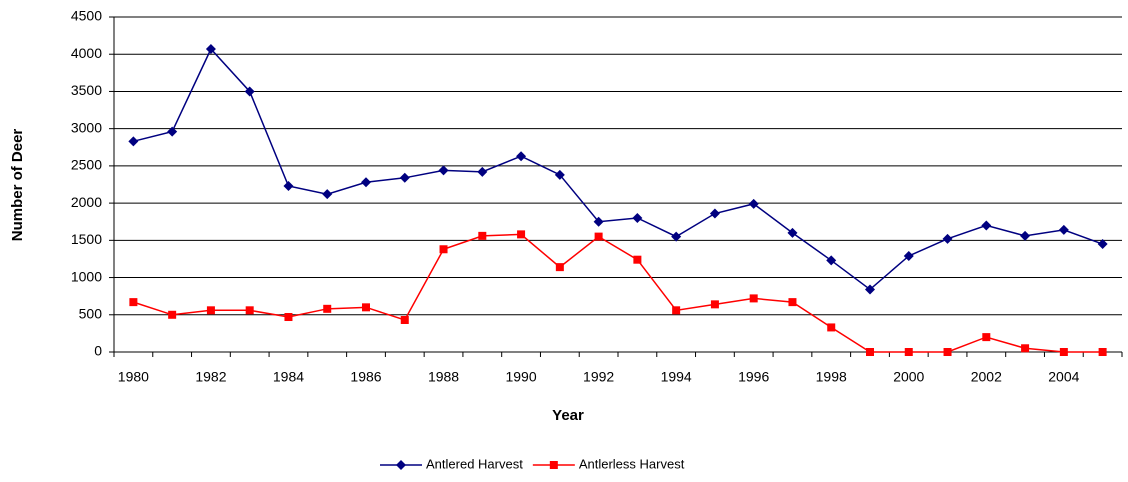 The width and height of the screenshot is (1128, 482). I want to click on x-tick-label: 1988, so click(443, 377).